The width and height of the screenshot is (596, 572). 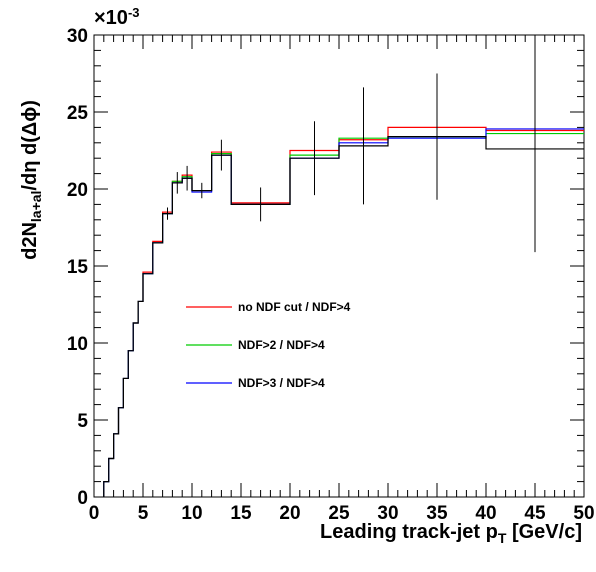 I want to click on y-tick-label: 0, so click(x=82, y=498).